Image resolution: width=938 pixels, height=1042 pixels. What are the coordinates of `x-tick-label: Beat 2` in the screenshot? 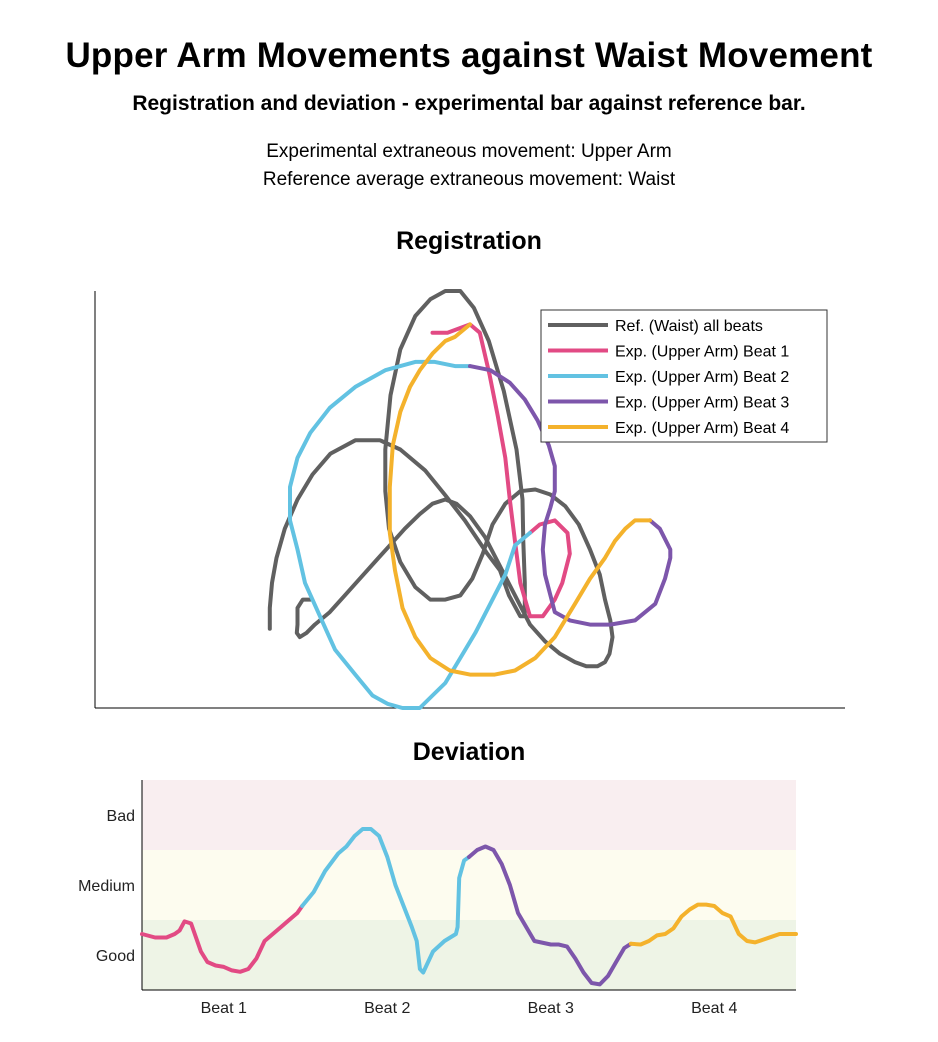 It's located at (387, 1008).